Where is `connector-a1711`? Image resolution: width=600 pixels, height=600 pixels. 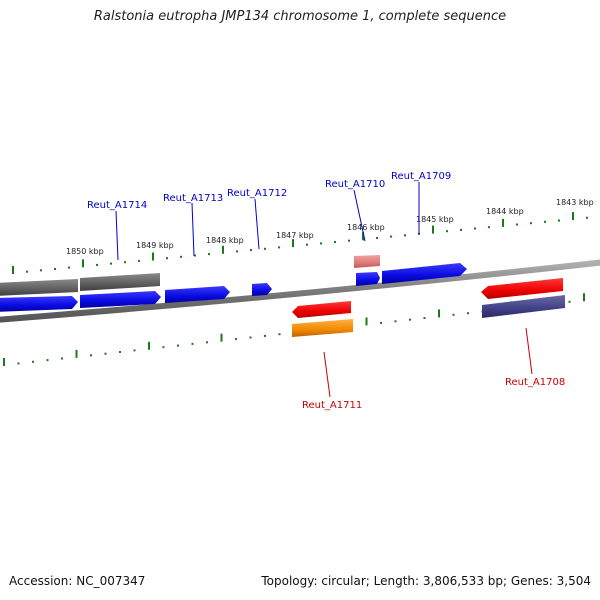
connector-a1711 is located at coordinates (327, 374).